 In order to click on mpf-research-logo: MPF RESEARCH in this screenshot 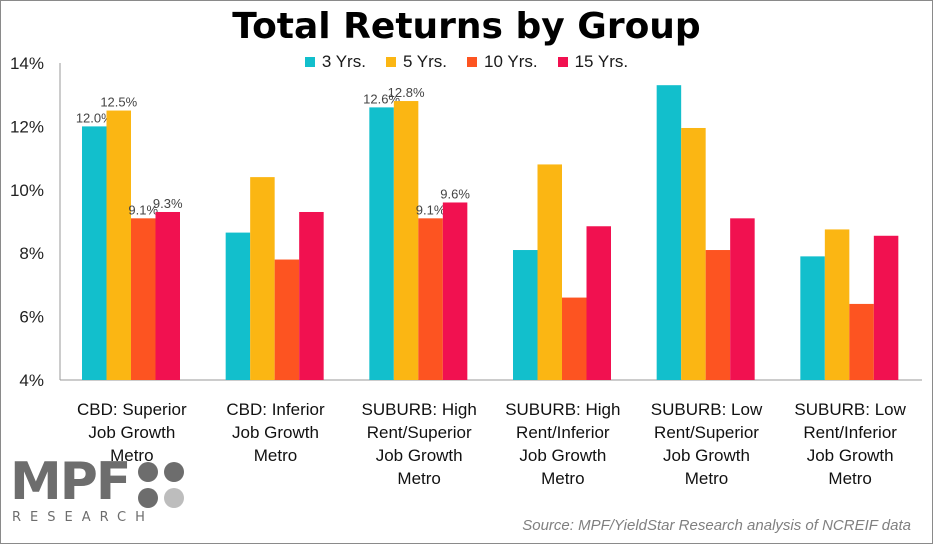, I will do `click(103, 491)`.